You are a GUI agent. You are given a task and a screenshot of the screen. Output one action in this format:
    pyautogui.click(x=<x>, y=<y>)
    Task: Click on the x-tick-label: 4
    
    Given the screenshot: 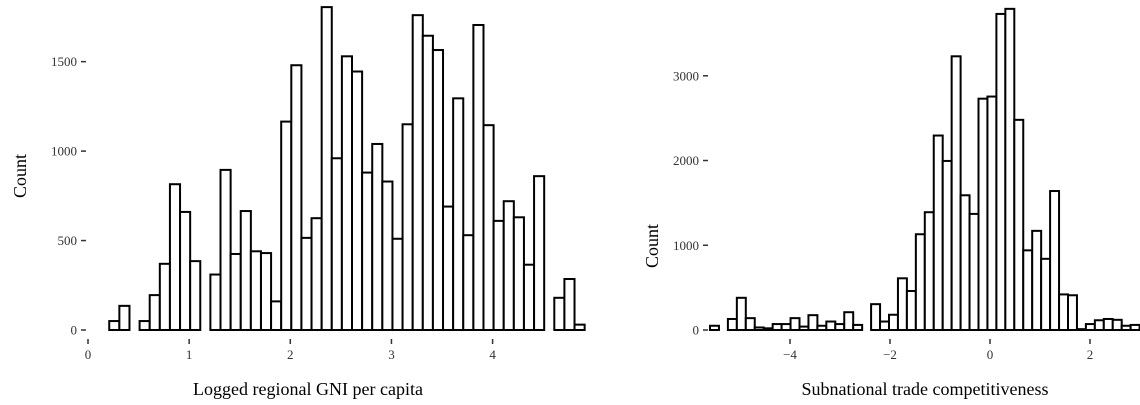 What is the action you would take?
    pyautogui.click(x=492, y=354)
    